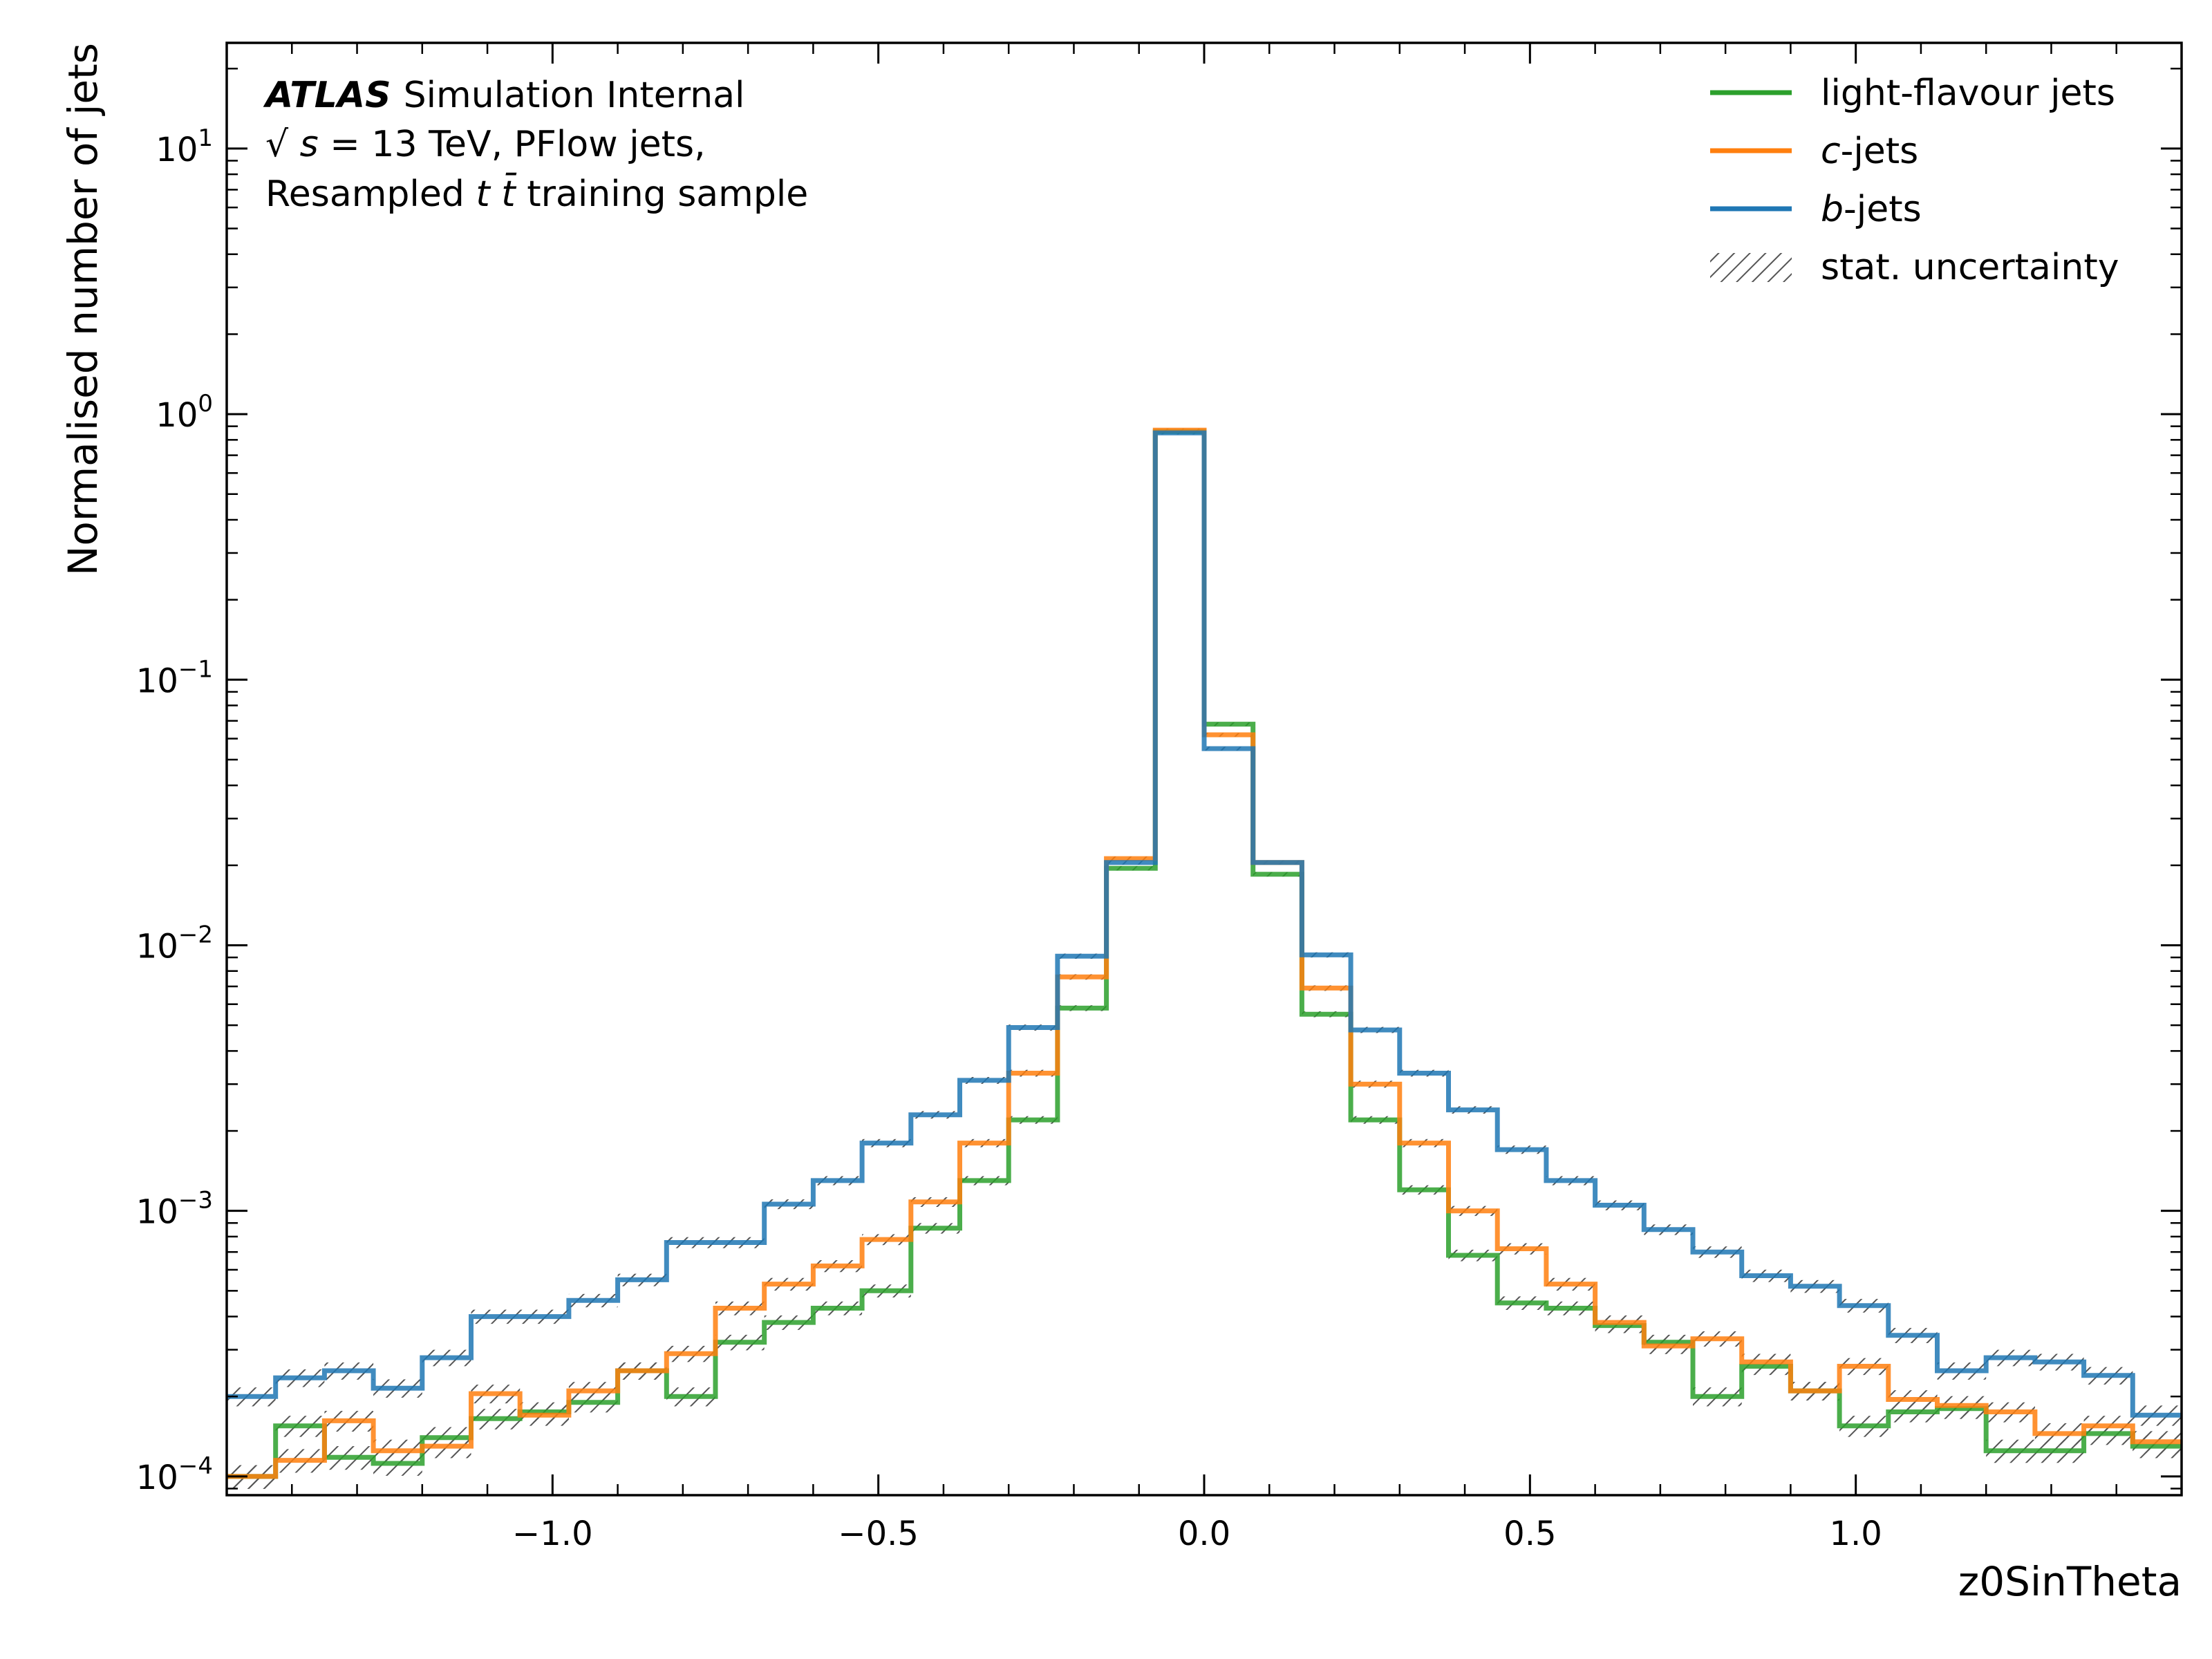 The height and width of the screenshot is (1659, 2212). What do you see at coordinates (184, 146) in the screenshot?
I see `y-tick-label: 10¹` at bounding box center [184, 146].